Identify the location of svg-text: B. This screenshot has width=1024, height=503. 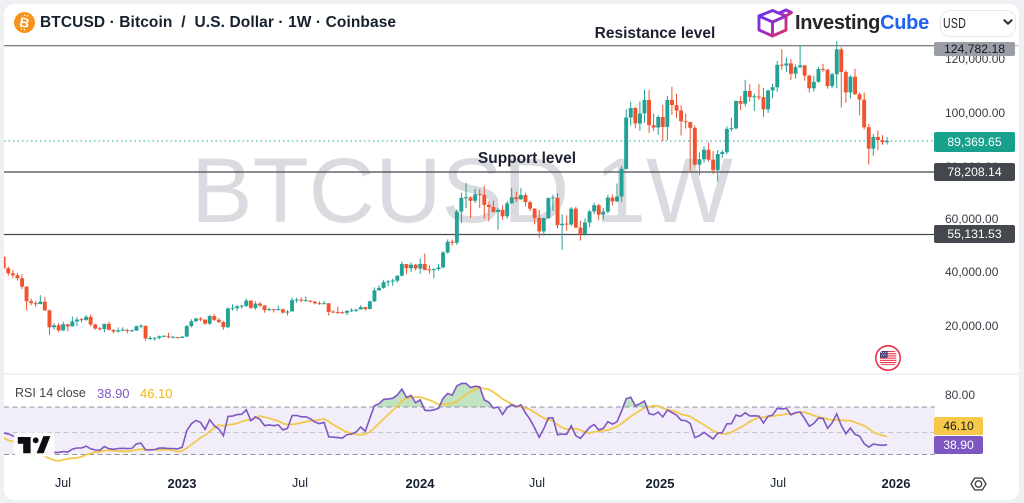
(24, 22).